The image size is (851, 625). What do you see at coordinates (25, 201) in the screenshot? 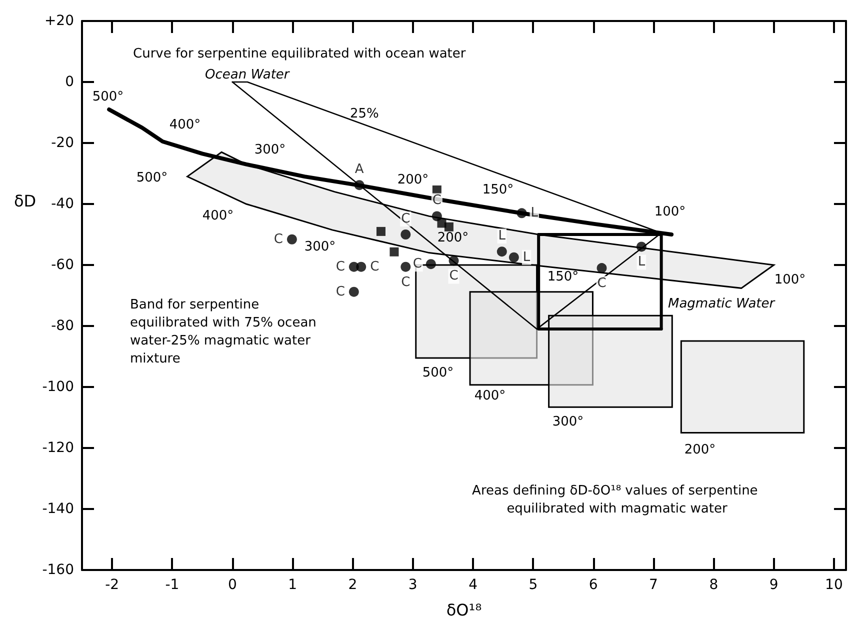
I see `y-axis-title: δD` at bounding box center [25, 201].